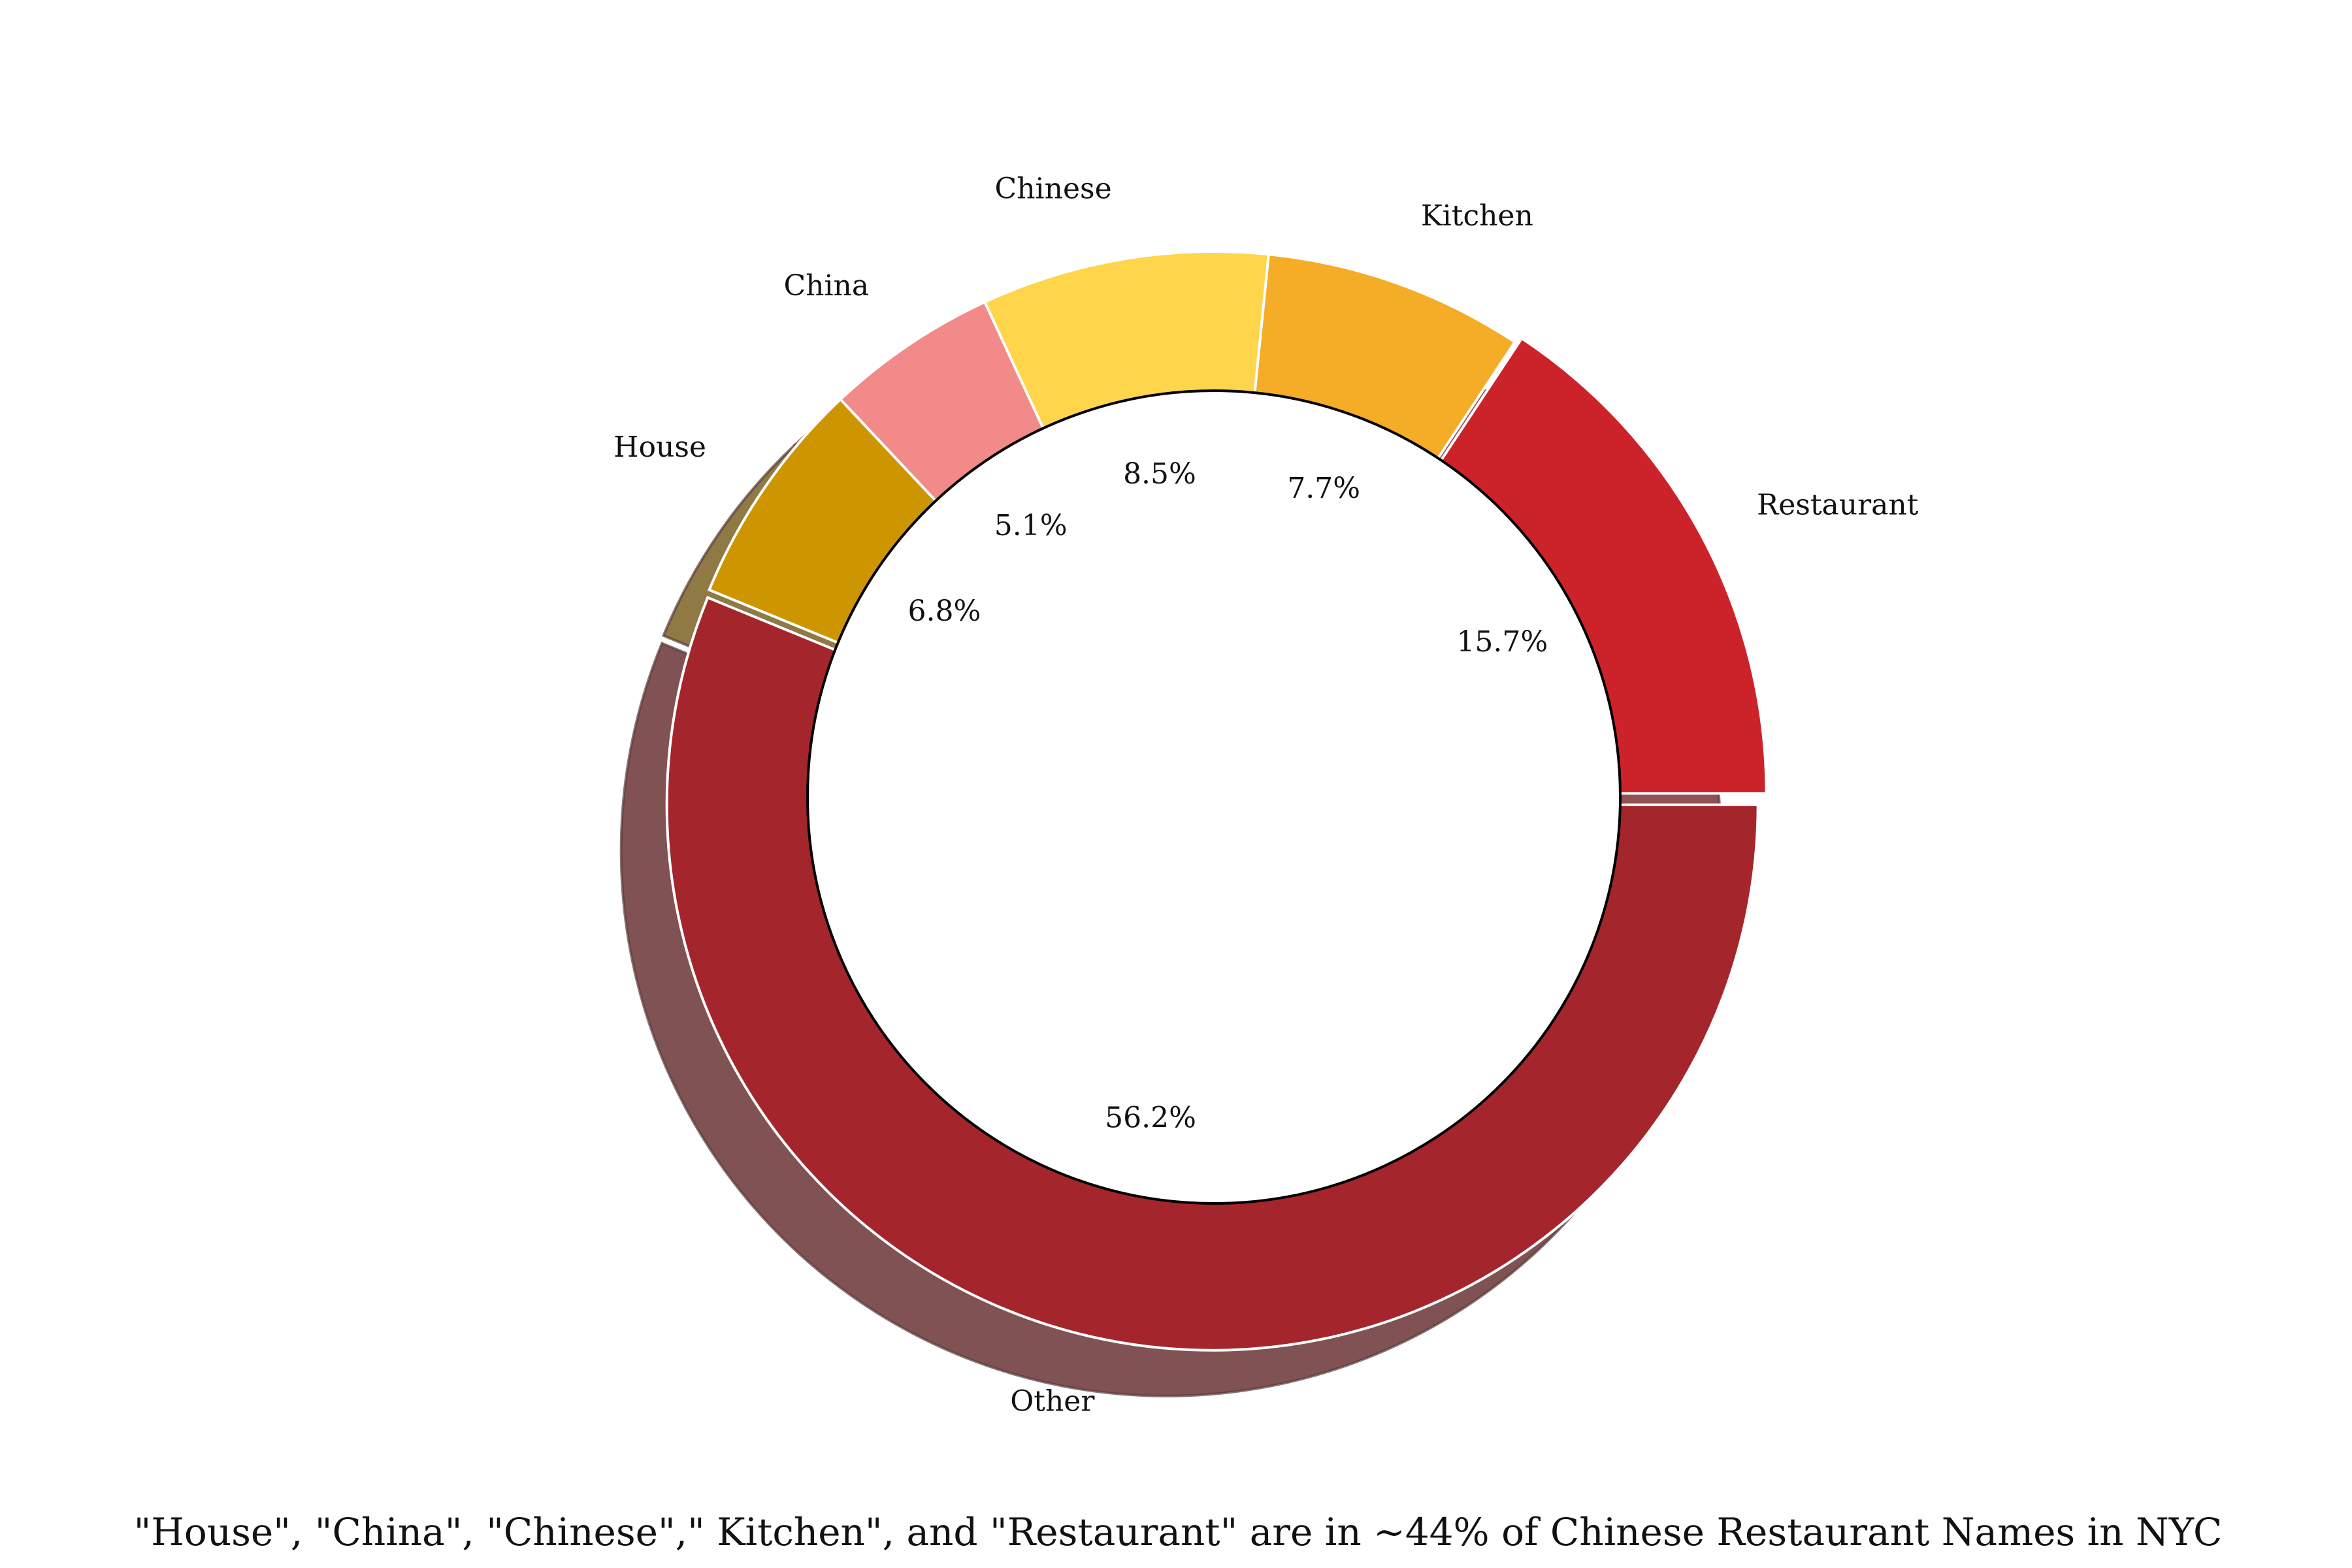 The image size is (2352, 1568). What do you see at coordinates (1228, 796) in the screenshot?
I see `percent-labels: 15.7% 7.7% 8.5% 5.1% 6.8% 56.2%` at bounding box center [1228, 796].